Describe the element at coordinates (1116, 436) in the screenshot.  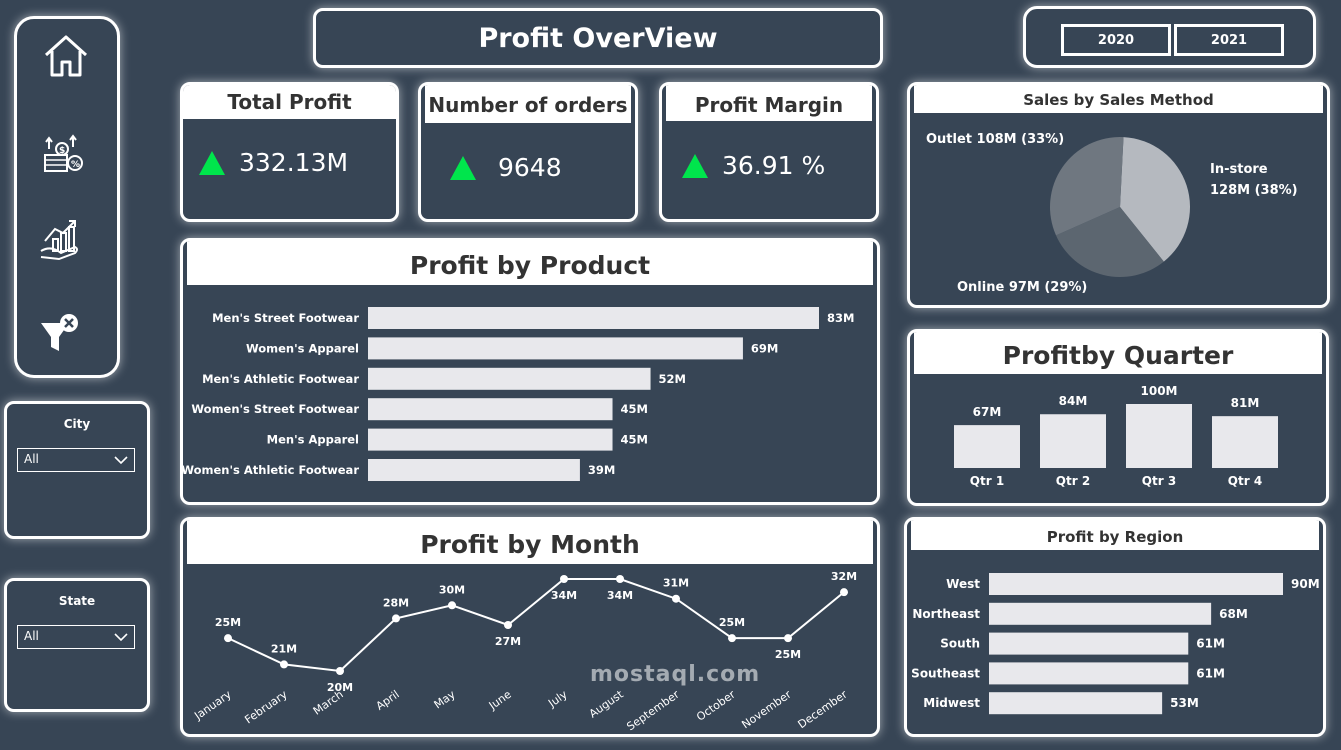
I see `profit-by-quarter-chart: 67M Qtr 1 84M Qtr 2 100M Qtr 3 81M Qtr 4` at that location.